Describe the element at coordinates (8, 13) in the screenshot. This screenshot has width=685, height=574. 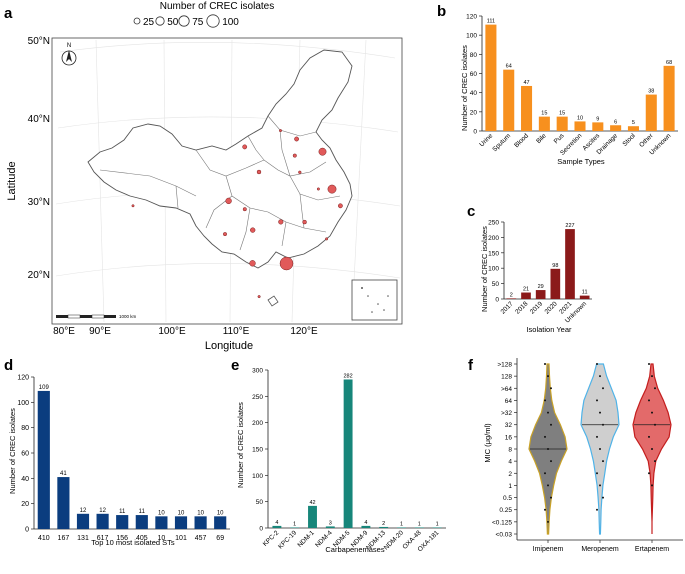
I see `panel-letter-a: a` at that location.